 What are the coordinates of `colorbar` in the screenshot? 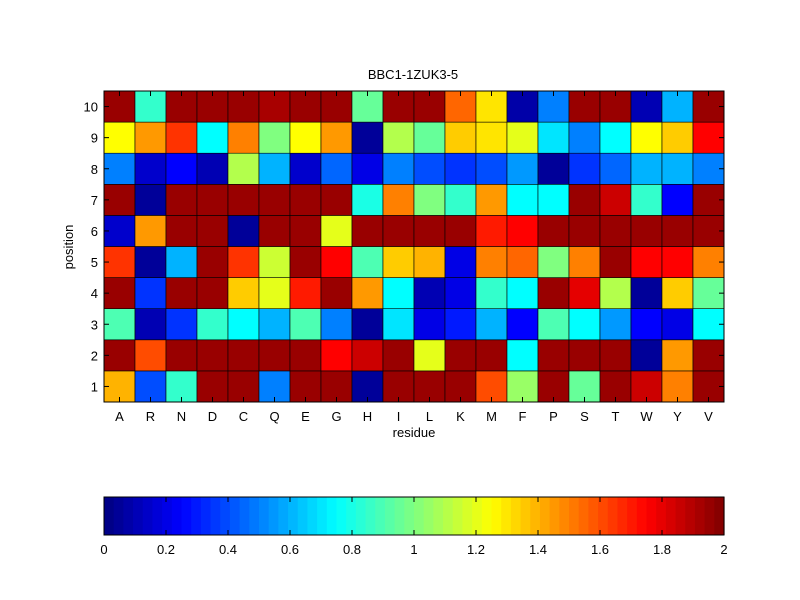 It's located at (414, 516).